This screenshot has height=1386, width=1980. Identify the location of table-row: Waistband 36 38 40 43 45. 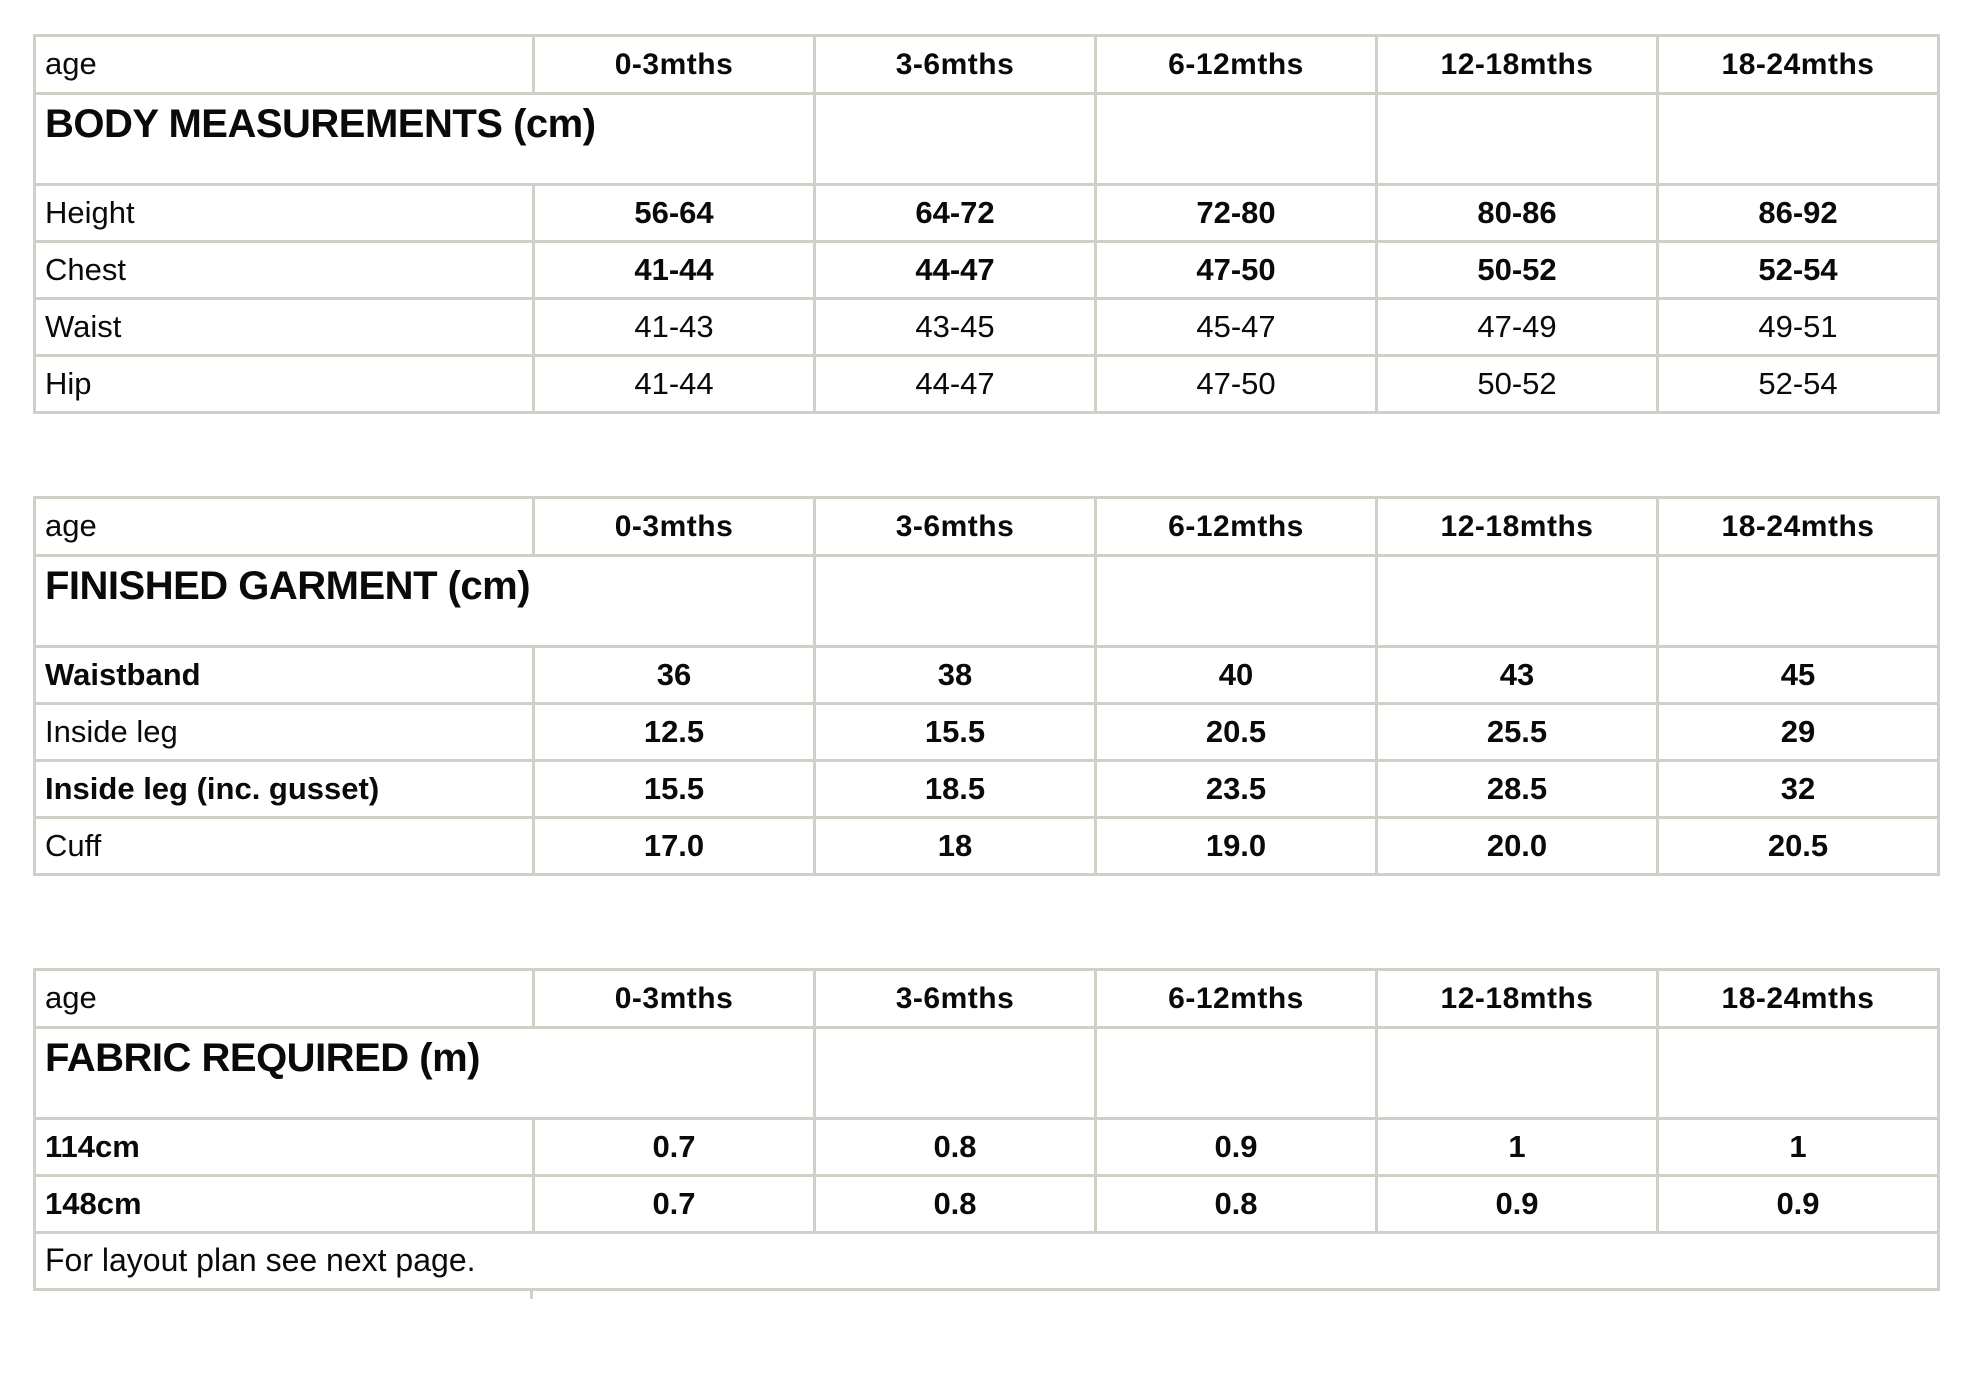
(986, 675).